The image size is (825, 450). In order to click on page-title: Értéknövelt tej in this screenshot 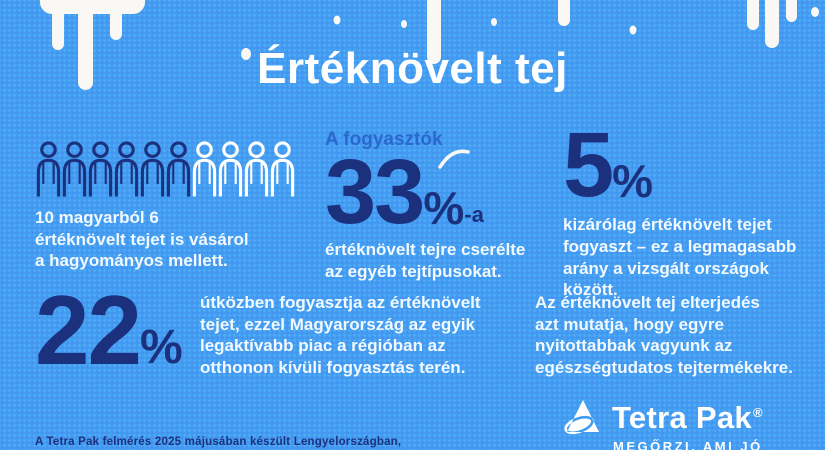, I will do `click(412, 68)`.